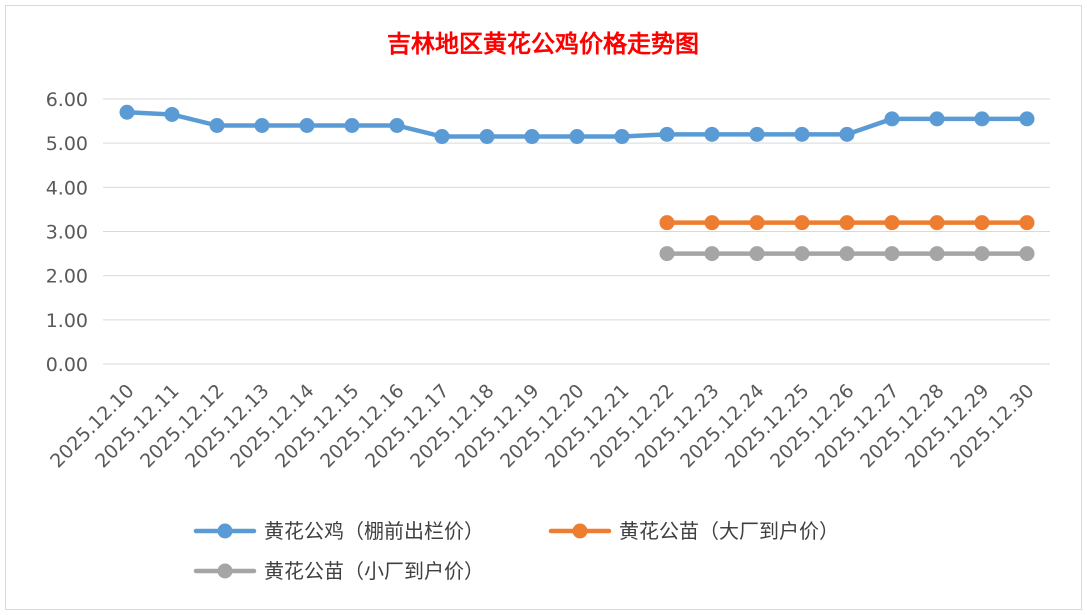 This screenshot has height=615, width=1087. I want to click on y-tick-label: 5.00, so click(67, 144).